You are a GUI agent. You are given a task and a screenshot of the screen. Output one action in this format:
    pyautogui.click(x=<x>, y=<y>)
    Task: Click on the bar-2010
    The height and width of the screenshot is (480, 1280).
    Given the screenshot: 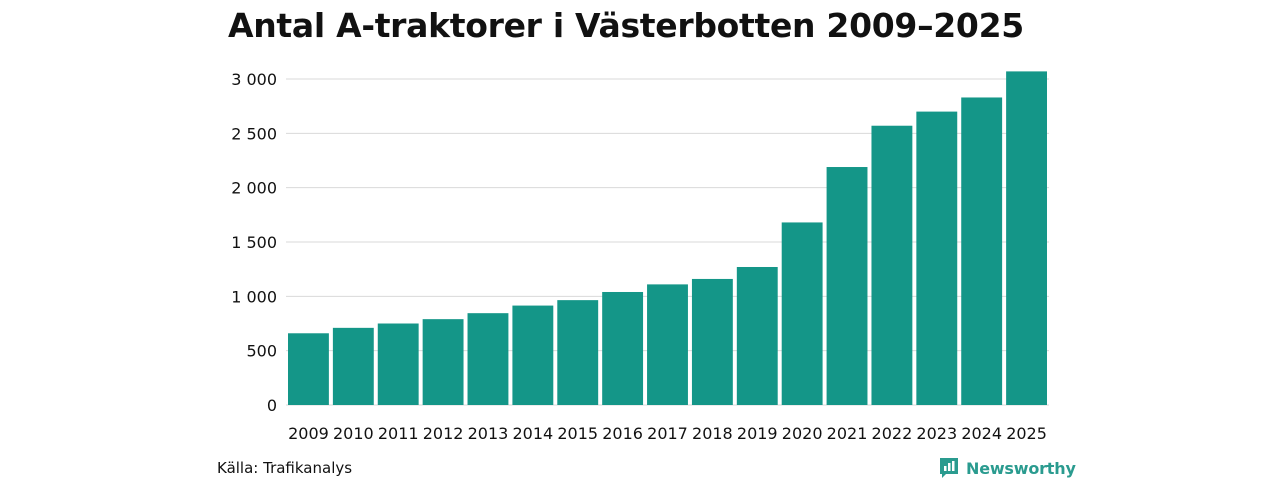 What is the action you would take?
    pyautogui.click(x=353, y=366)
    